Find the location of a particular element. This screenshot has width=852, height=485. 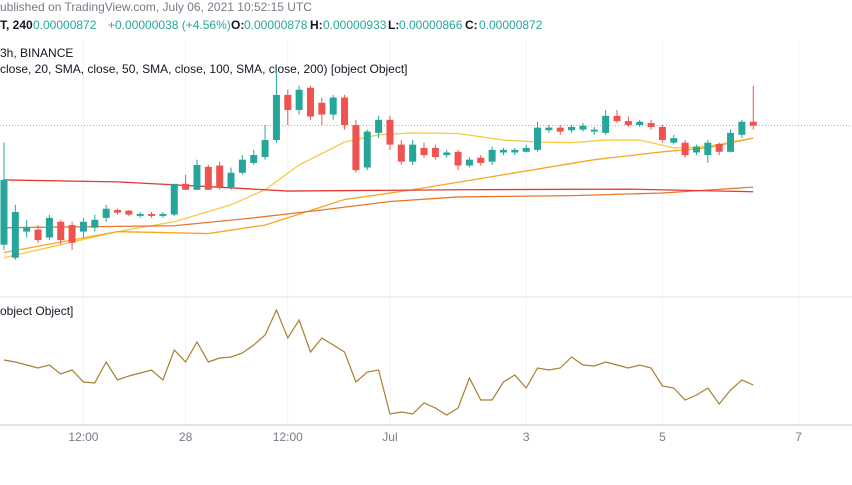

x-tick-label: 28 is located at coordinates (186, 437).